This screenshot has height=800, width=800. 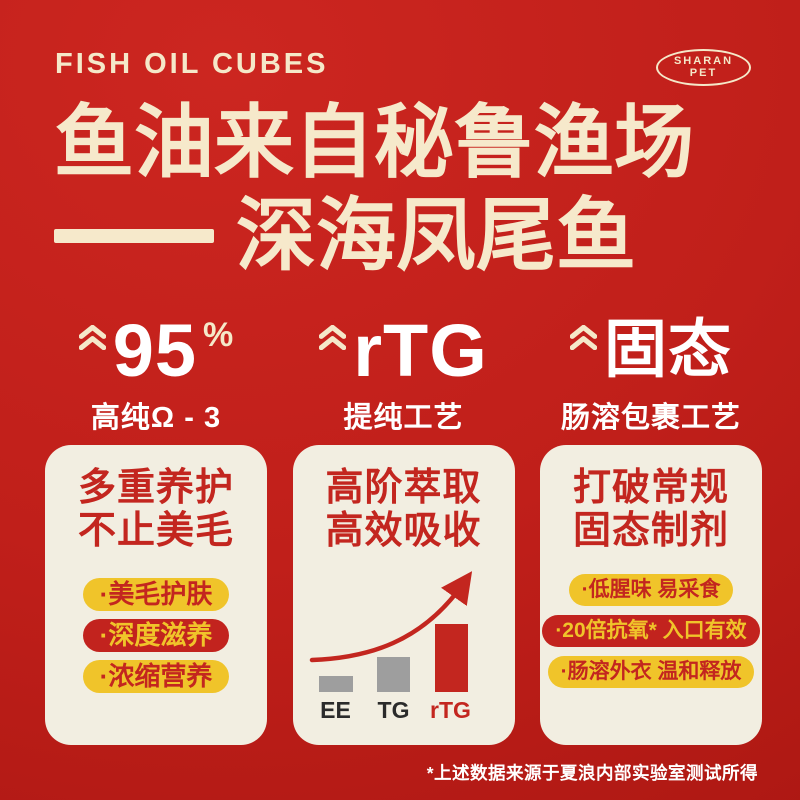 I want to click on footnote-disclaimer: *上述数据来源于夏浪内部实验室测试所得, so click(x=592, y=773).